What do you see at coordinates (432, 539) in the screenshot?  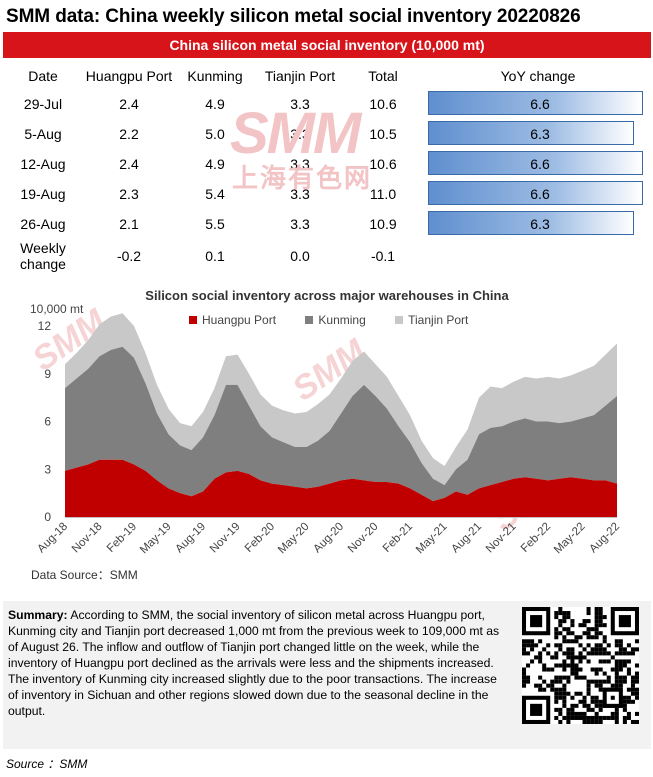 I see `x-tick-label: May-21` at bounding box center [432, 539].